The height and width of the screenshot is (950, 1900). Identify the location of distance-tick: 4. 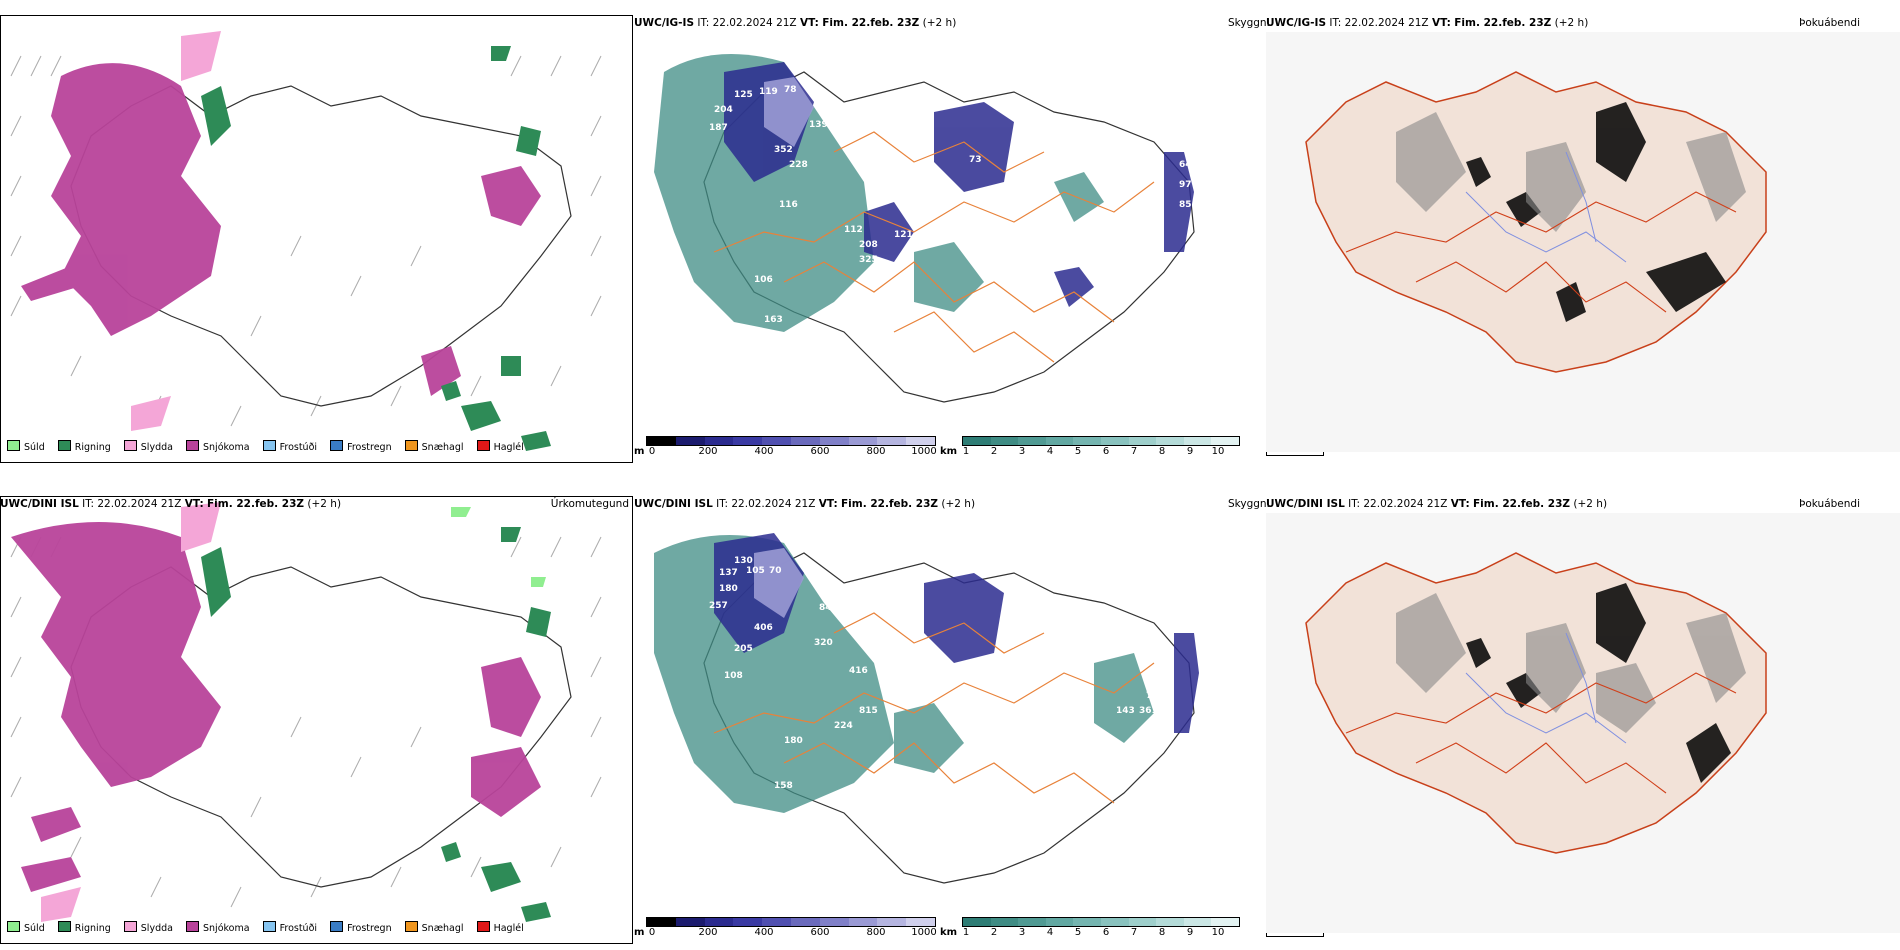
(1050, 451).